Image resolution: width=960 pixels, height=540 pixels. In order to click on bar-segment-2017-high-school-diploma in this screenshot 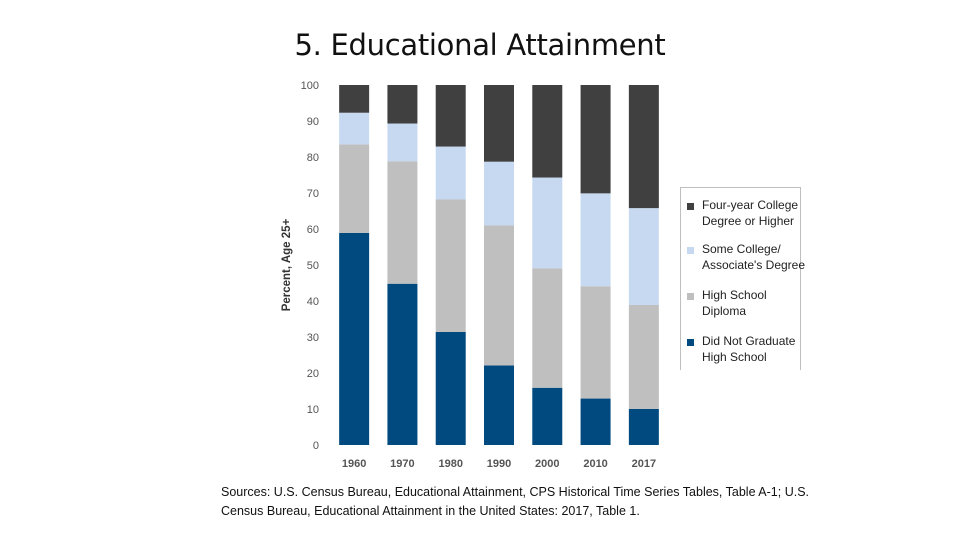, I will do `click(643, 356)`.